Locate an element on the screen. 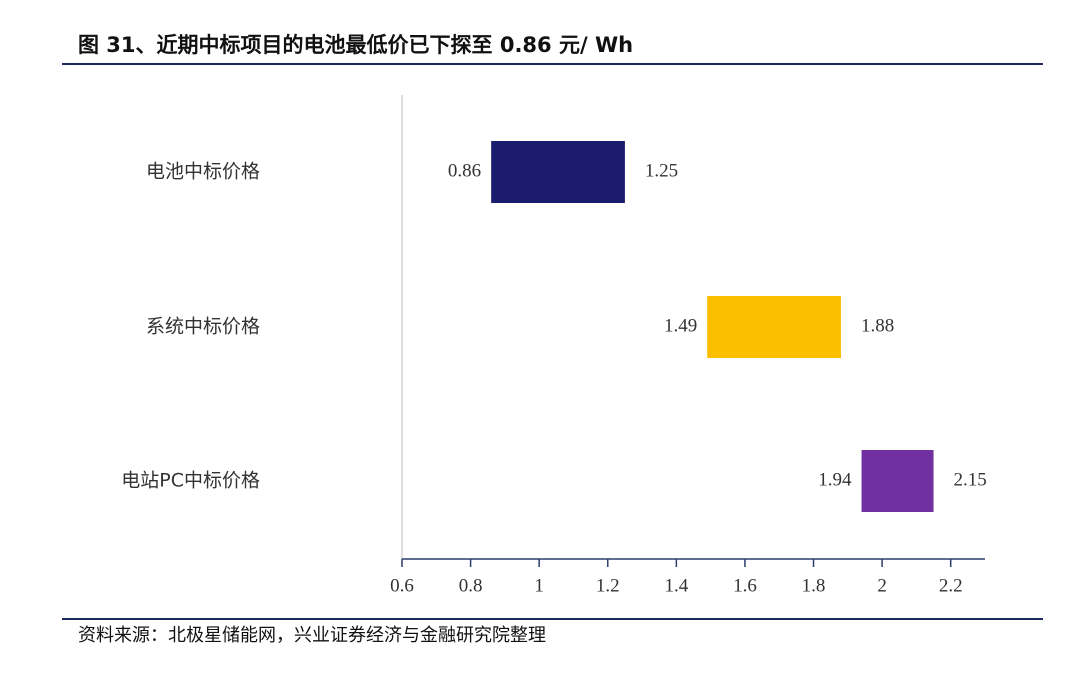  x-tick-label: 0.8 is located at coordinates (471, 585).